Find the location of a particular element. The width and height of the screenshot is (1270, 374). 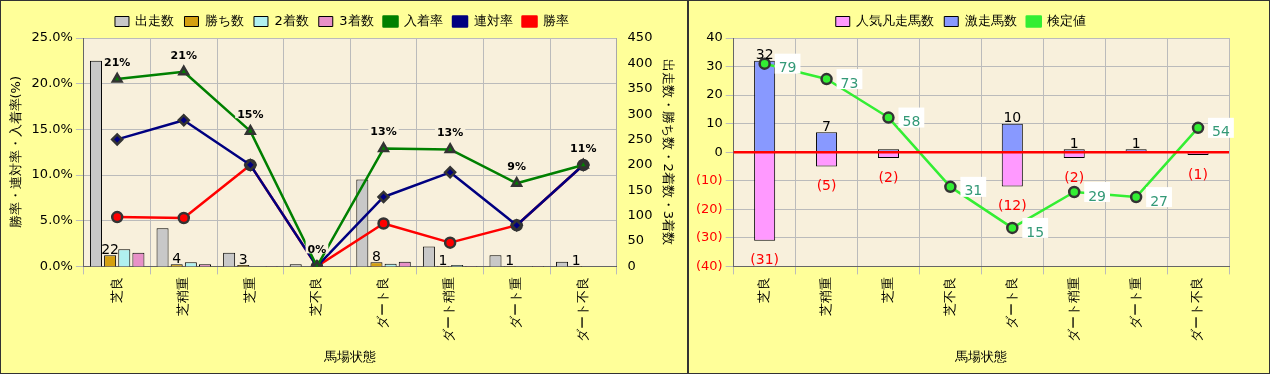

legend-label: 勝ち数 is located at coordinates (224, 20).